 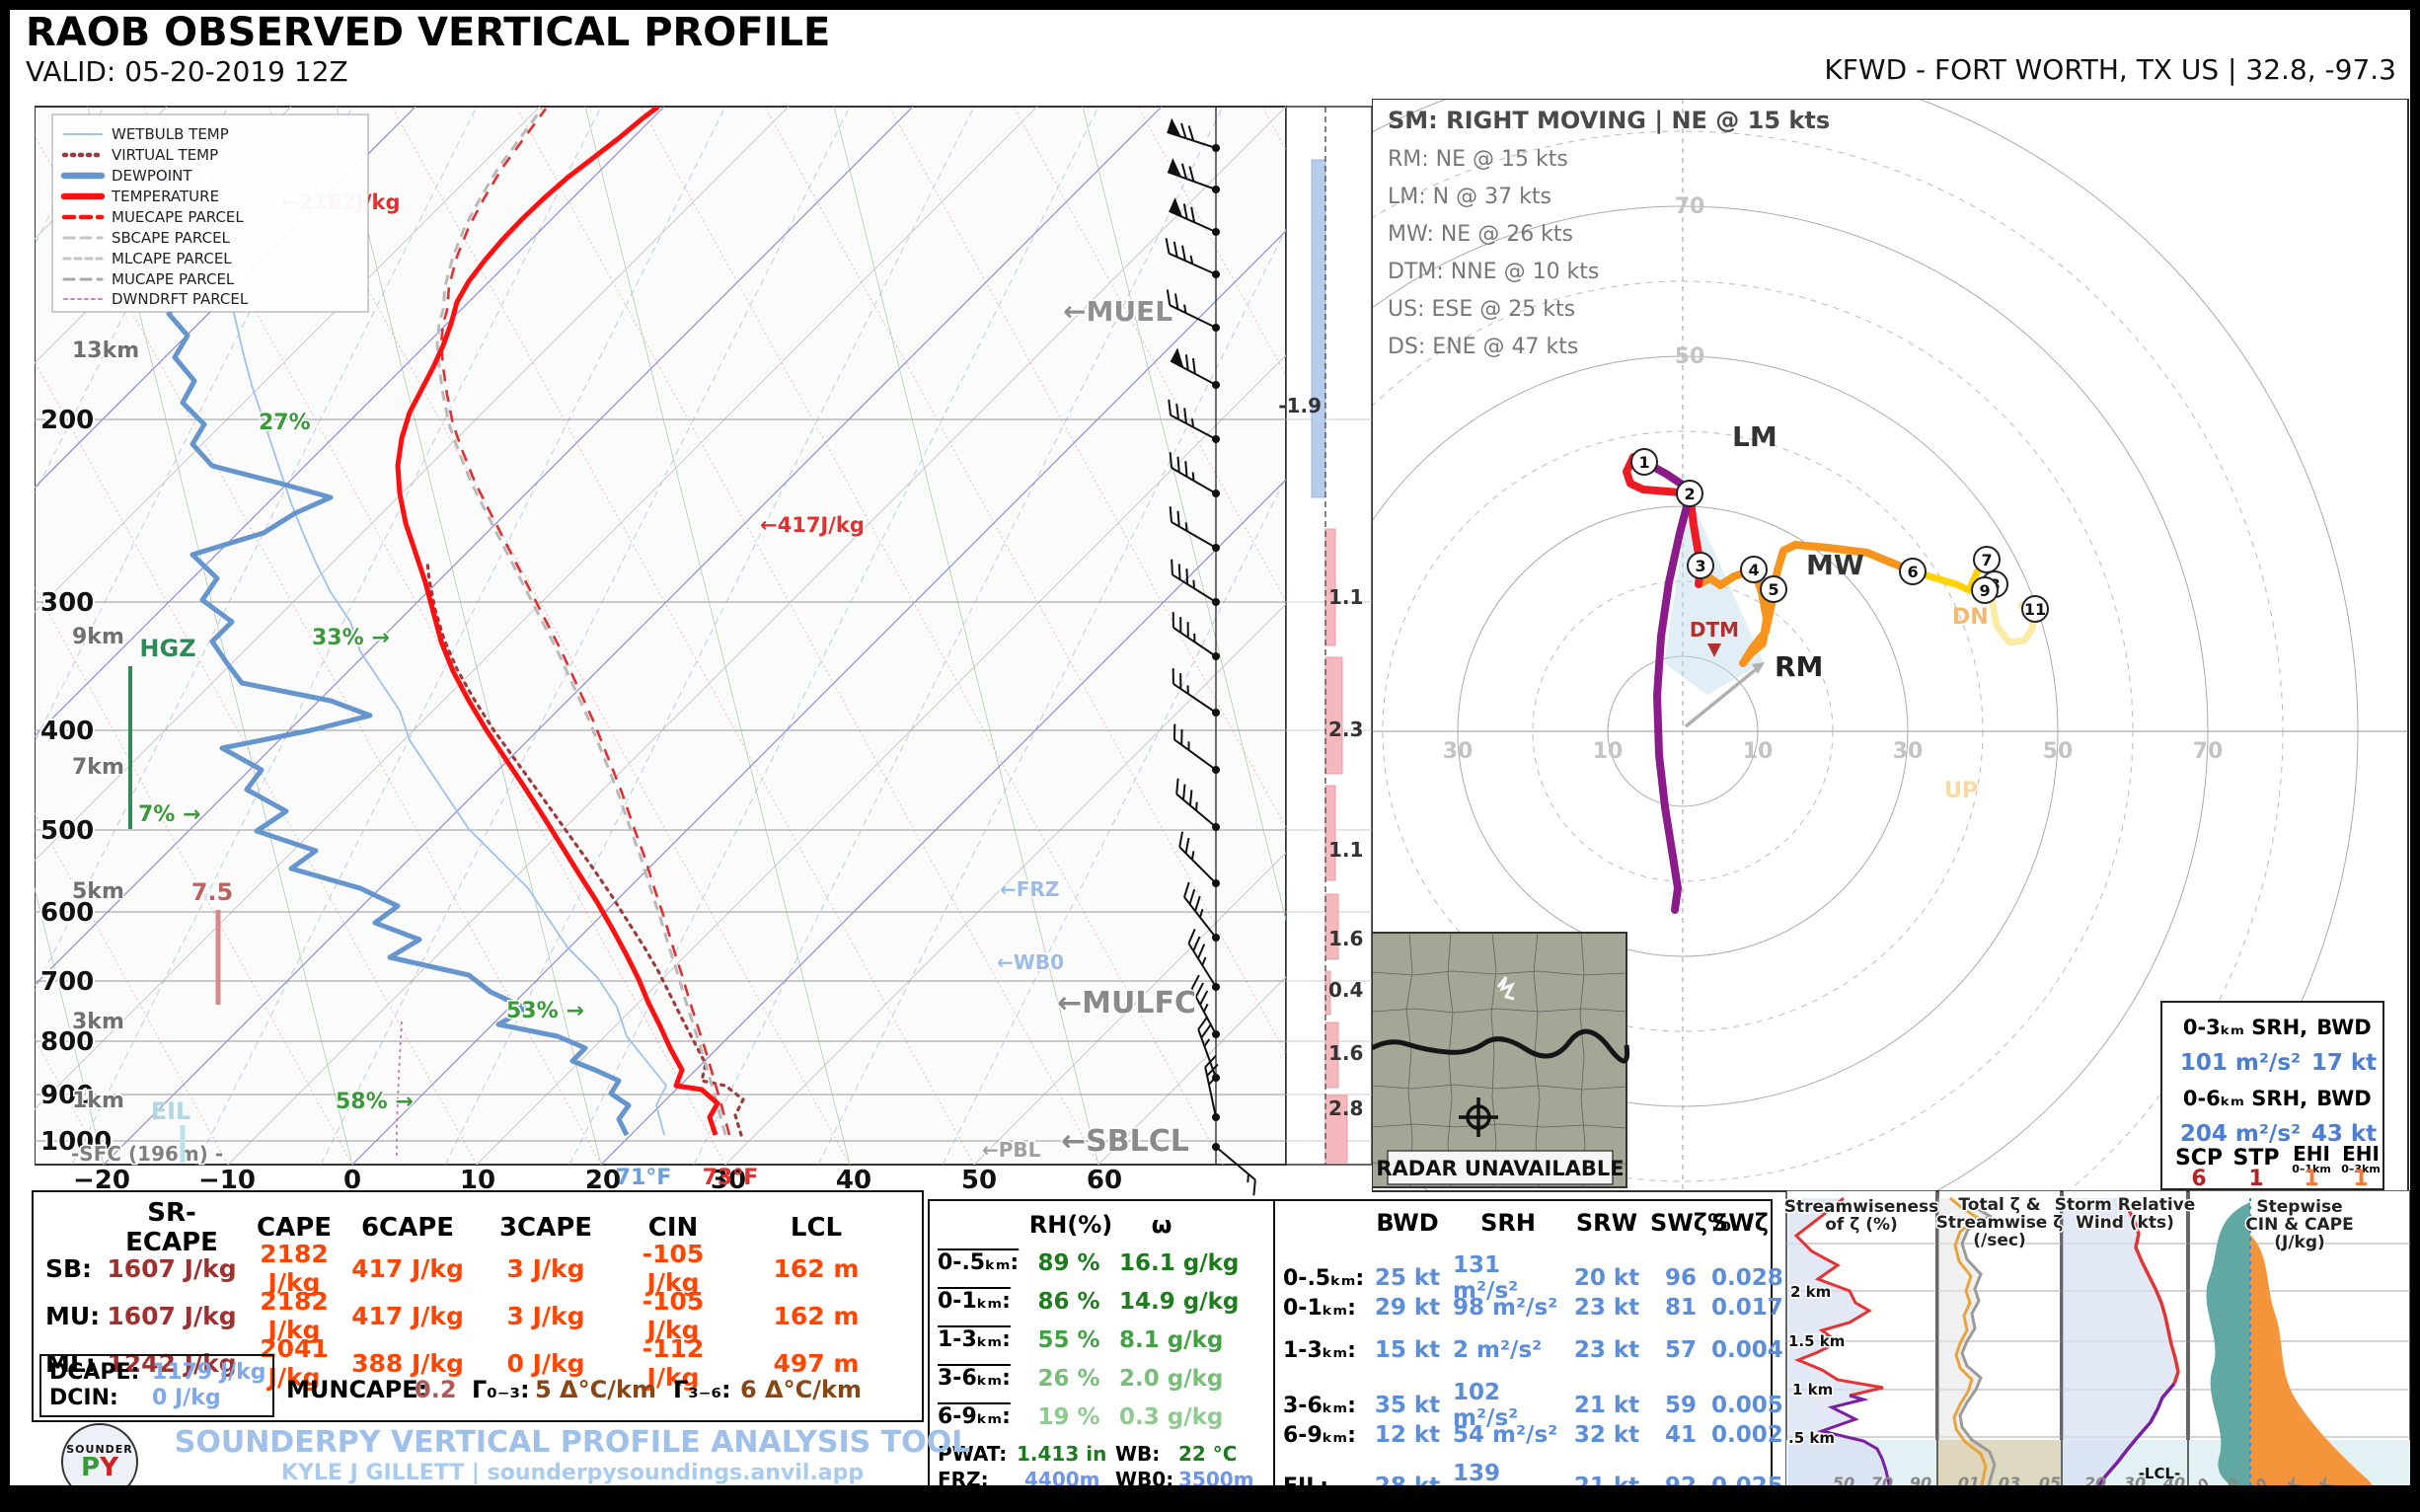 I want to click on cell: 15 kt, so click(x=1407, y=1350).